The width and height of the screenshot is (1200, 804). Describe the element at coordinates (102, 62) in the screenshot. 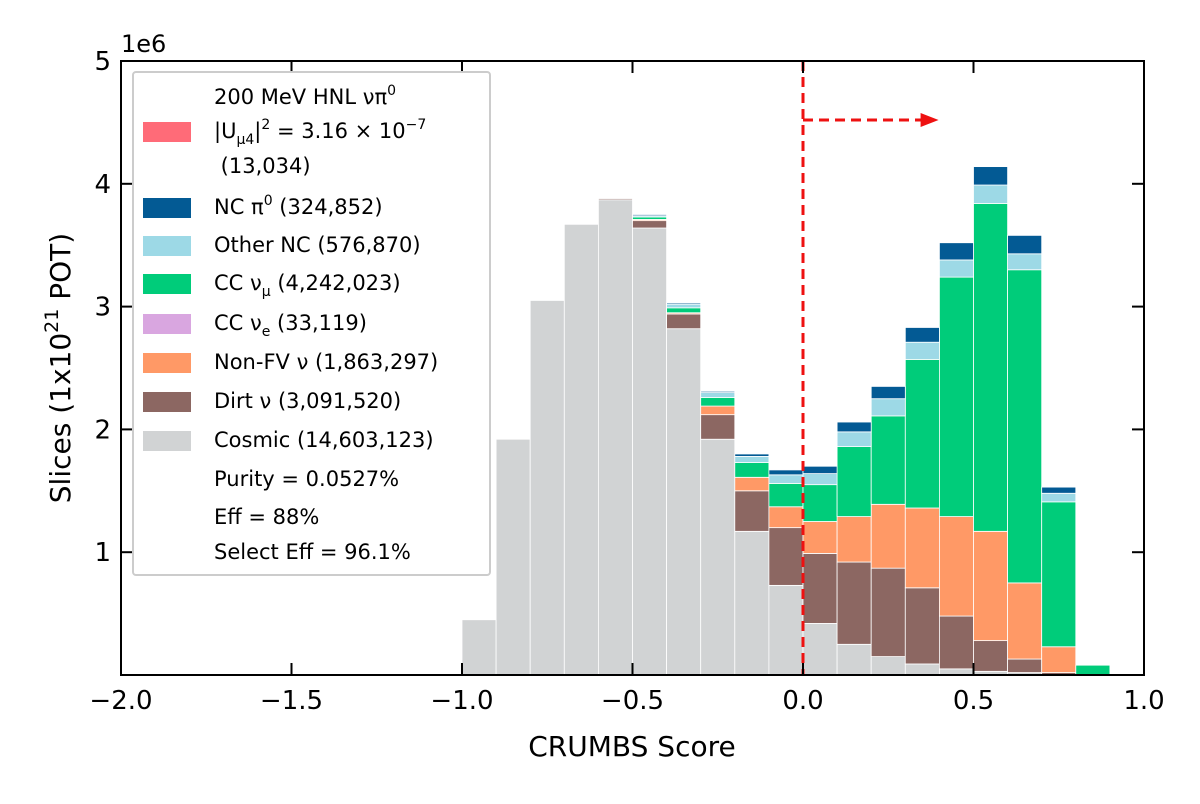

I see `y-tick-label-4: 5` at that location.